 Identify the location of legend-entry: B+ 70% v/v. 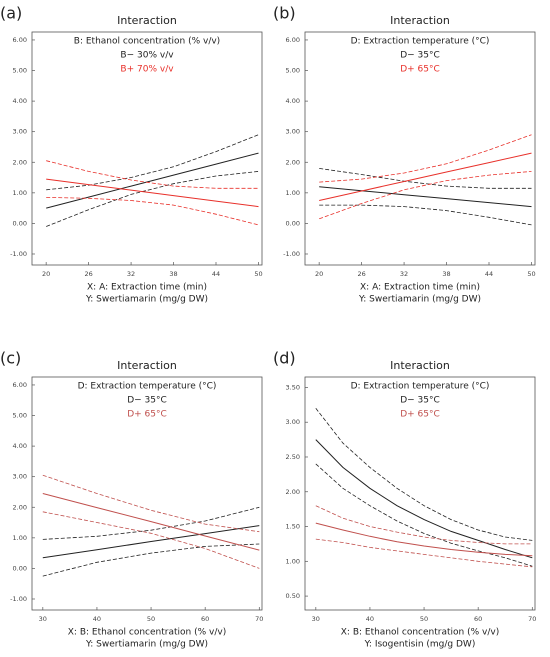
(147, 70).